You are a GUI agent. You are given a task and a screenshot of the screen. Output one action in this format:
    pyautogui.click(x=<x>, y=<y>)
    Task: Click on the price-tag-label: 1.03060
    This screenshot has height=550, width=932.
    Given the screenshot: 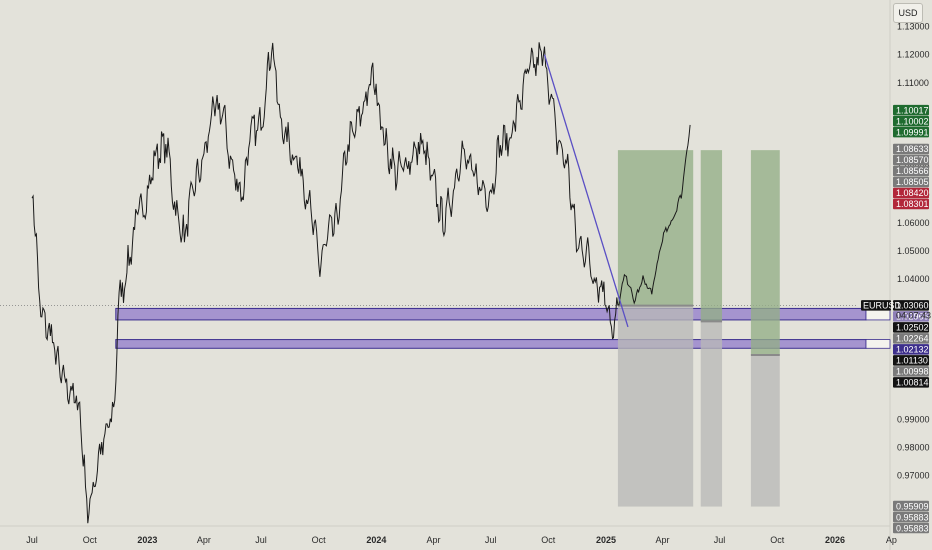 What is the action you would take?
    pyautogui.click(x=912, y=306)
    